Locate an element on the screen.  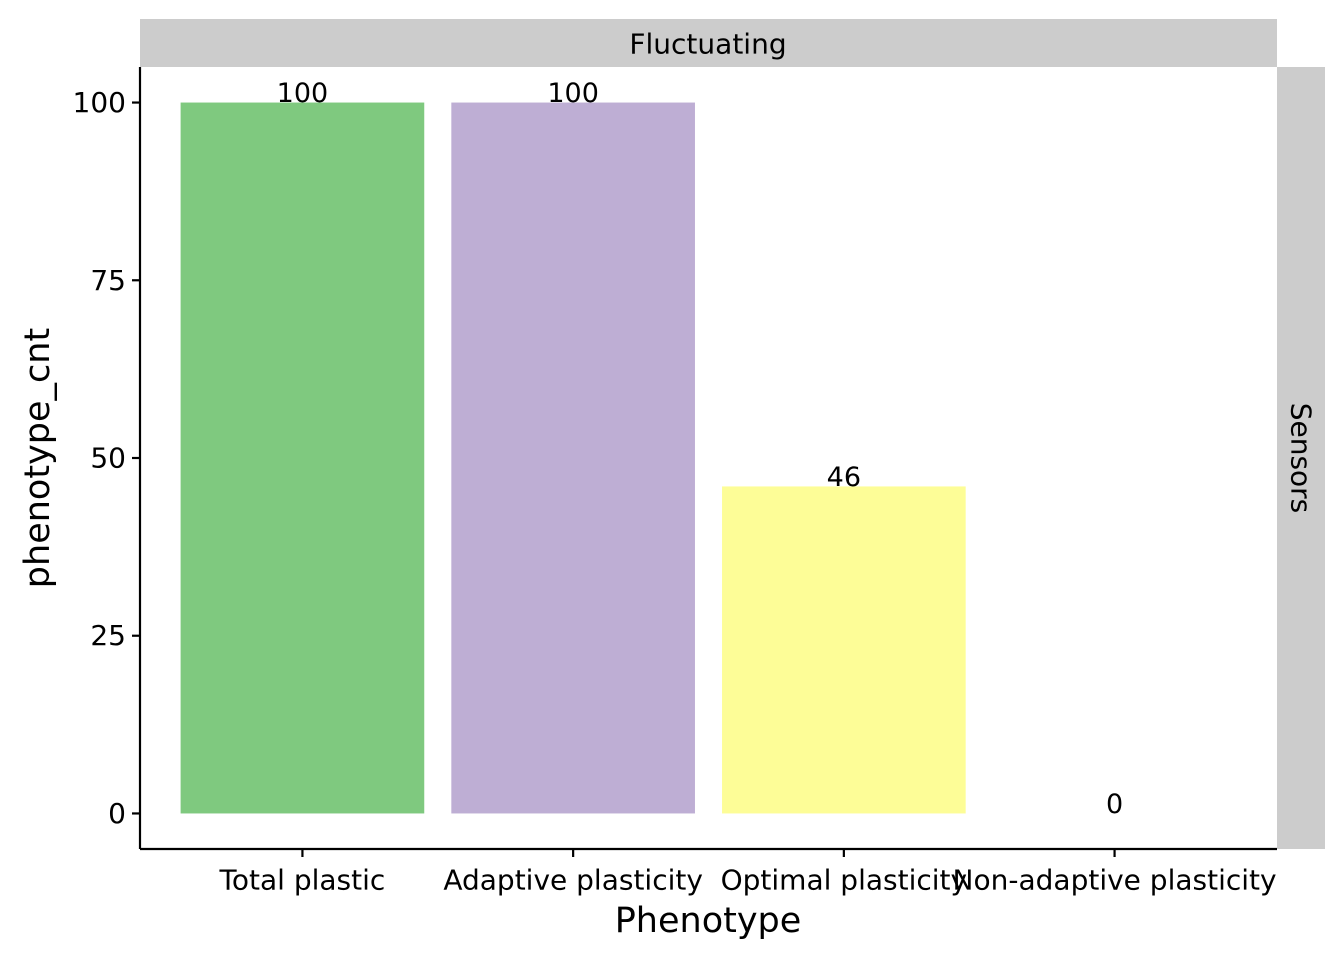
y-tick-label: 25 is located at coordinates (108, 635).